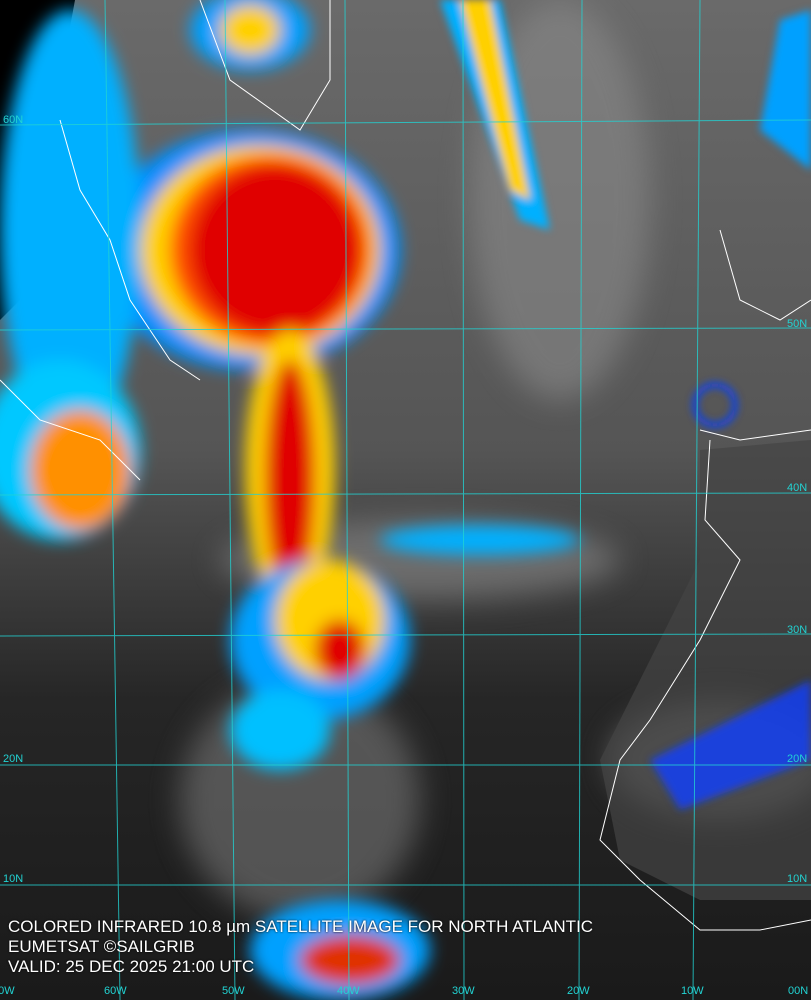 This screenshot has width=811, height=1000. I want to click on caption-source: EUMETSAT ©SAILGRIB, so click(101, 946).